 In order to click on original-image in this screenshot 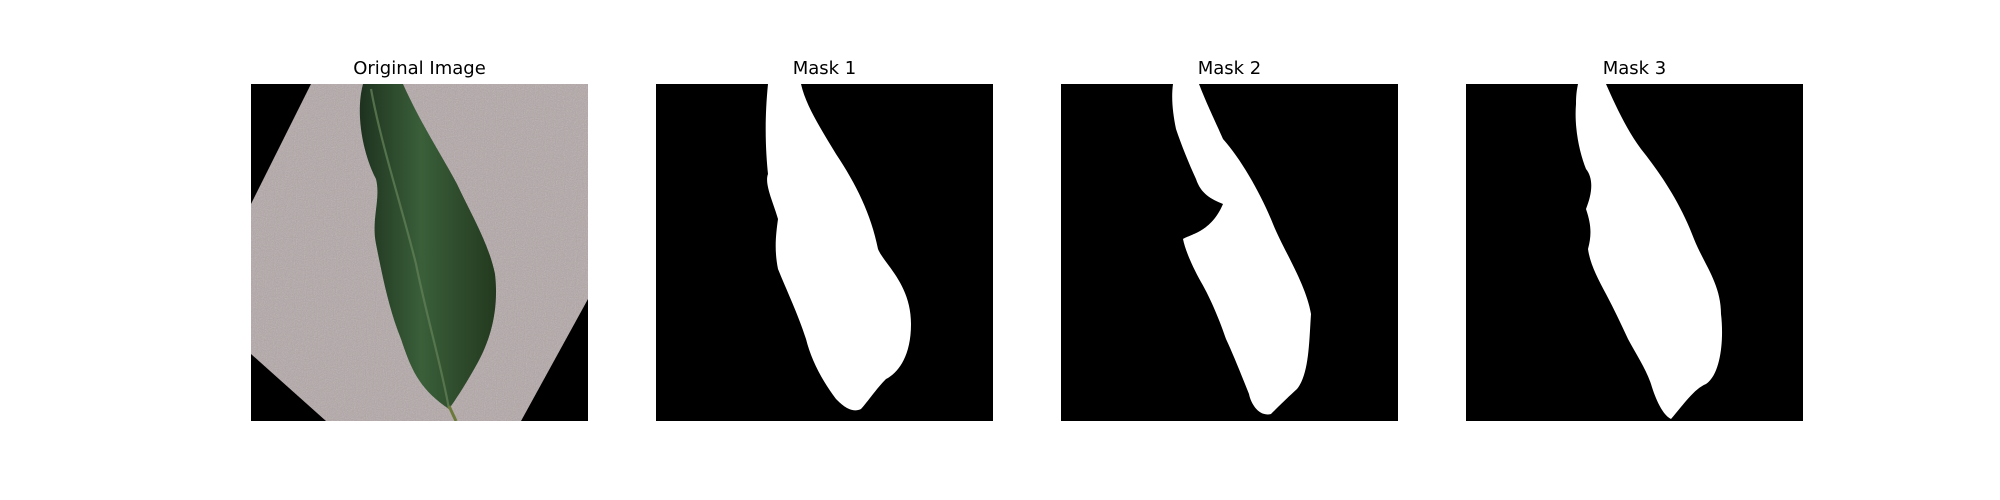, I will do `click(419, 252)`.